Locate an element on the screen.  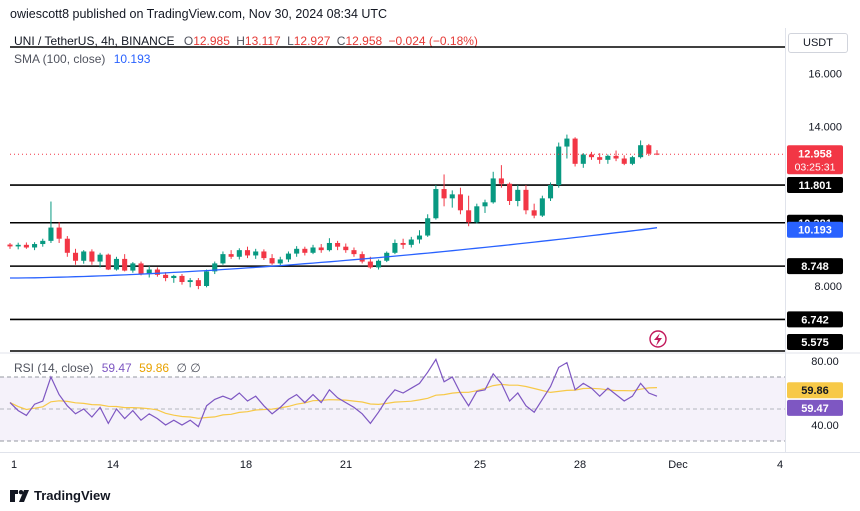
sma-line is located at coordinates (334, 253).